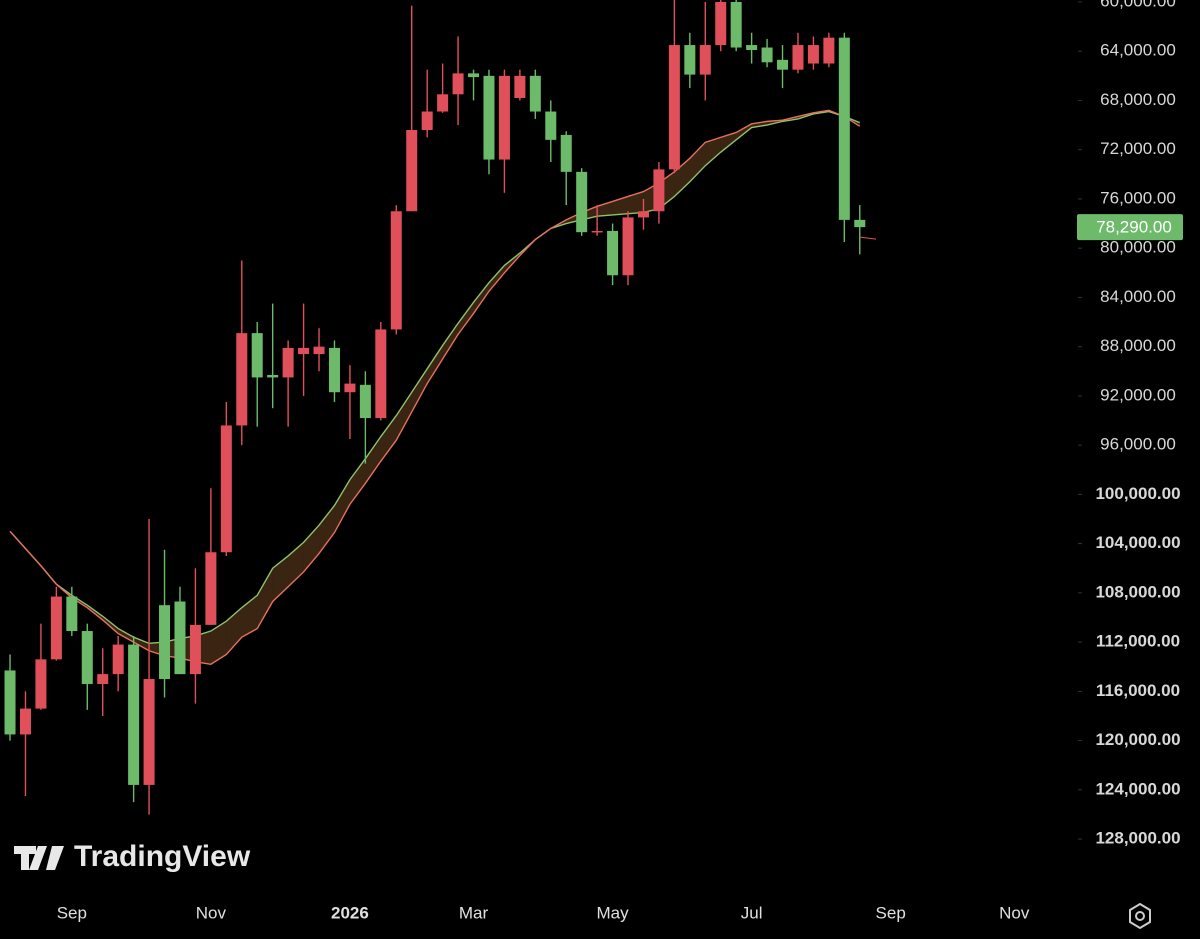 This screenshot has width=1200, height=939. Describe the element at coordinates (162, 856) in the screenshot. I see `watermark-text: TradingView` at that location.